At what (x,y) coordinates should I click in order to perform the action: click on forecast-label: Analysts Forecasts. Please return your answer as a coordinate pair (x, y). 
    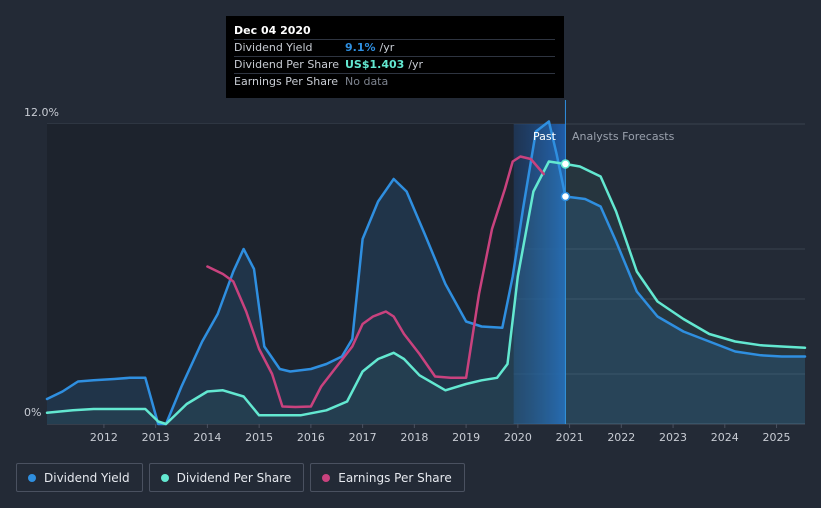
    Looking at the image, I should click on (623, 136).